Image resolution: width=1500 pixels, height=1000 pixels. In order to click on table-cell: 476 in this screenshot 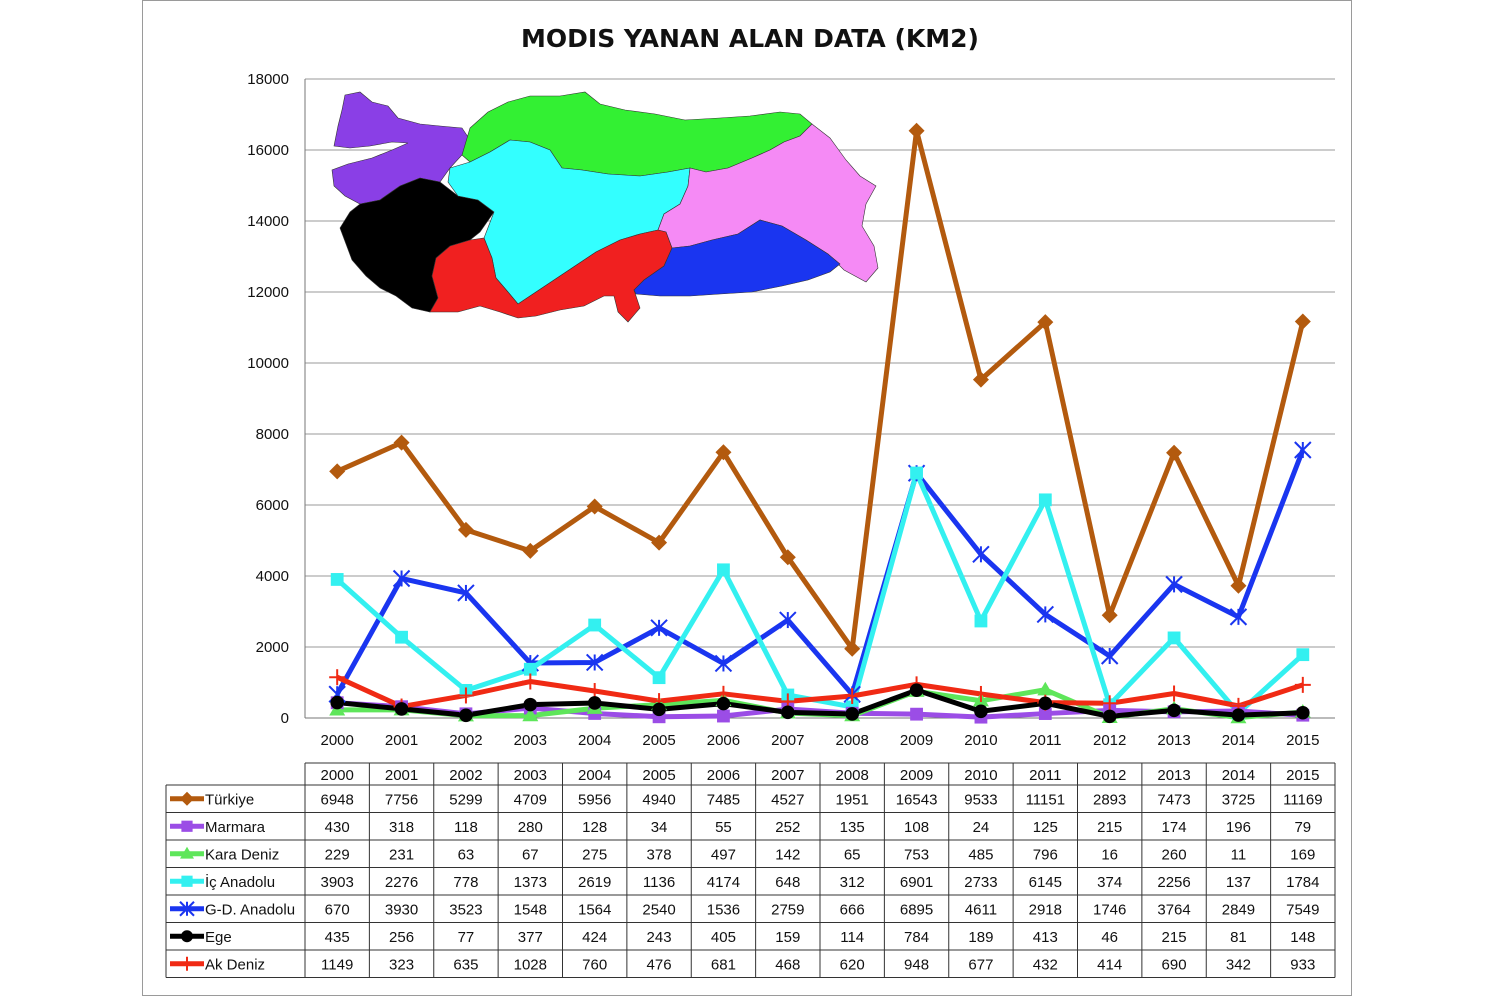, I will do `click(659, 964)`.